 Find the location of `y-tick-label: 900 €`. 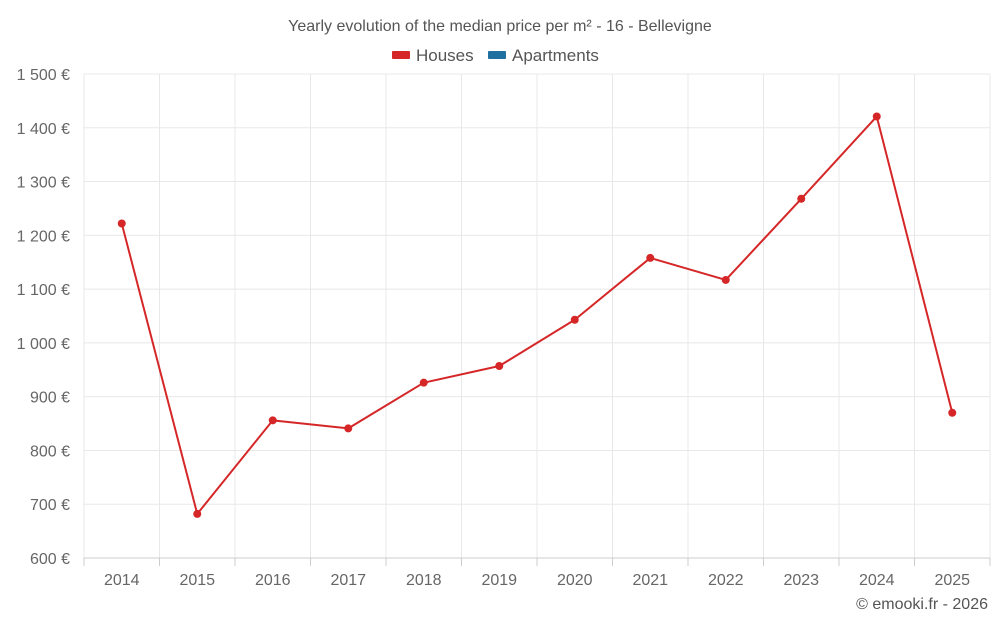

y-tick-label: 900 € is located at coordinates (50, 398).